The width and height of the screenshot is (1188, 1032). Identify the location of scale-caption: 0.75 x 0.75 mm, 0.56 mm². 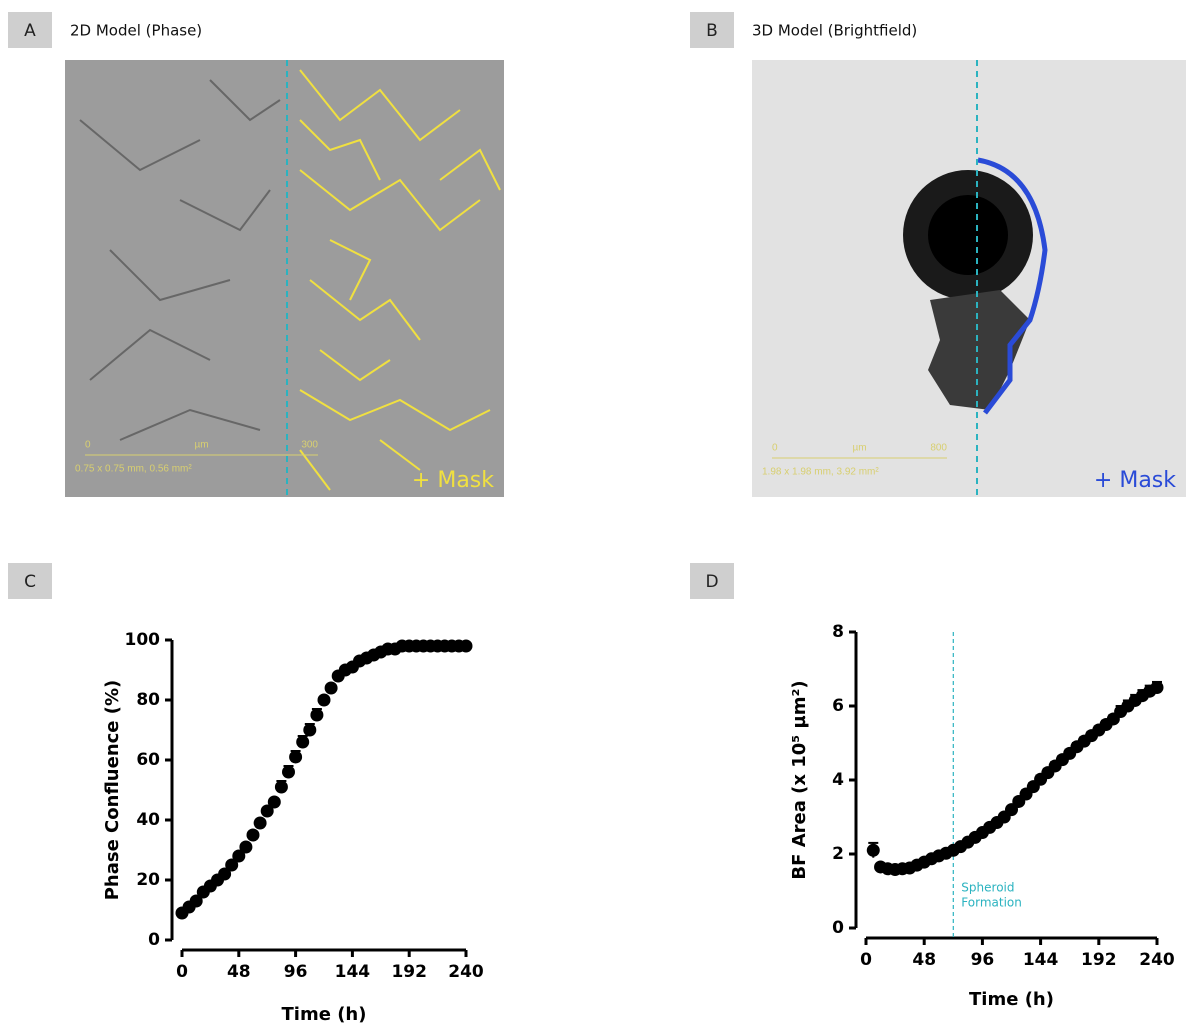
(133, 469).